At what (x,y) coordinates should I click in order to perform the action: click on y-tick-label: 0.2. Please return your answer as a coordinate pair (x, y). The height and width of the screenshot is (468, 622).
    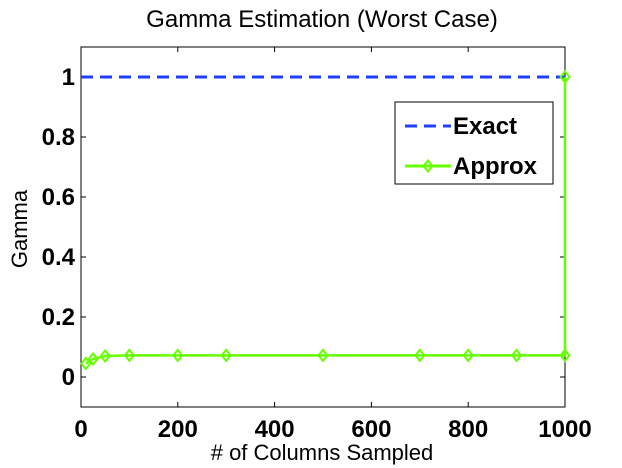
    Looking at the image, I should click on (58, 317).